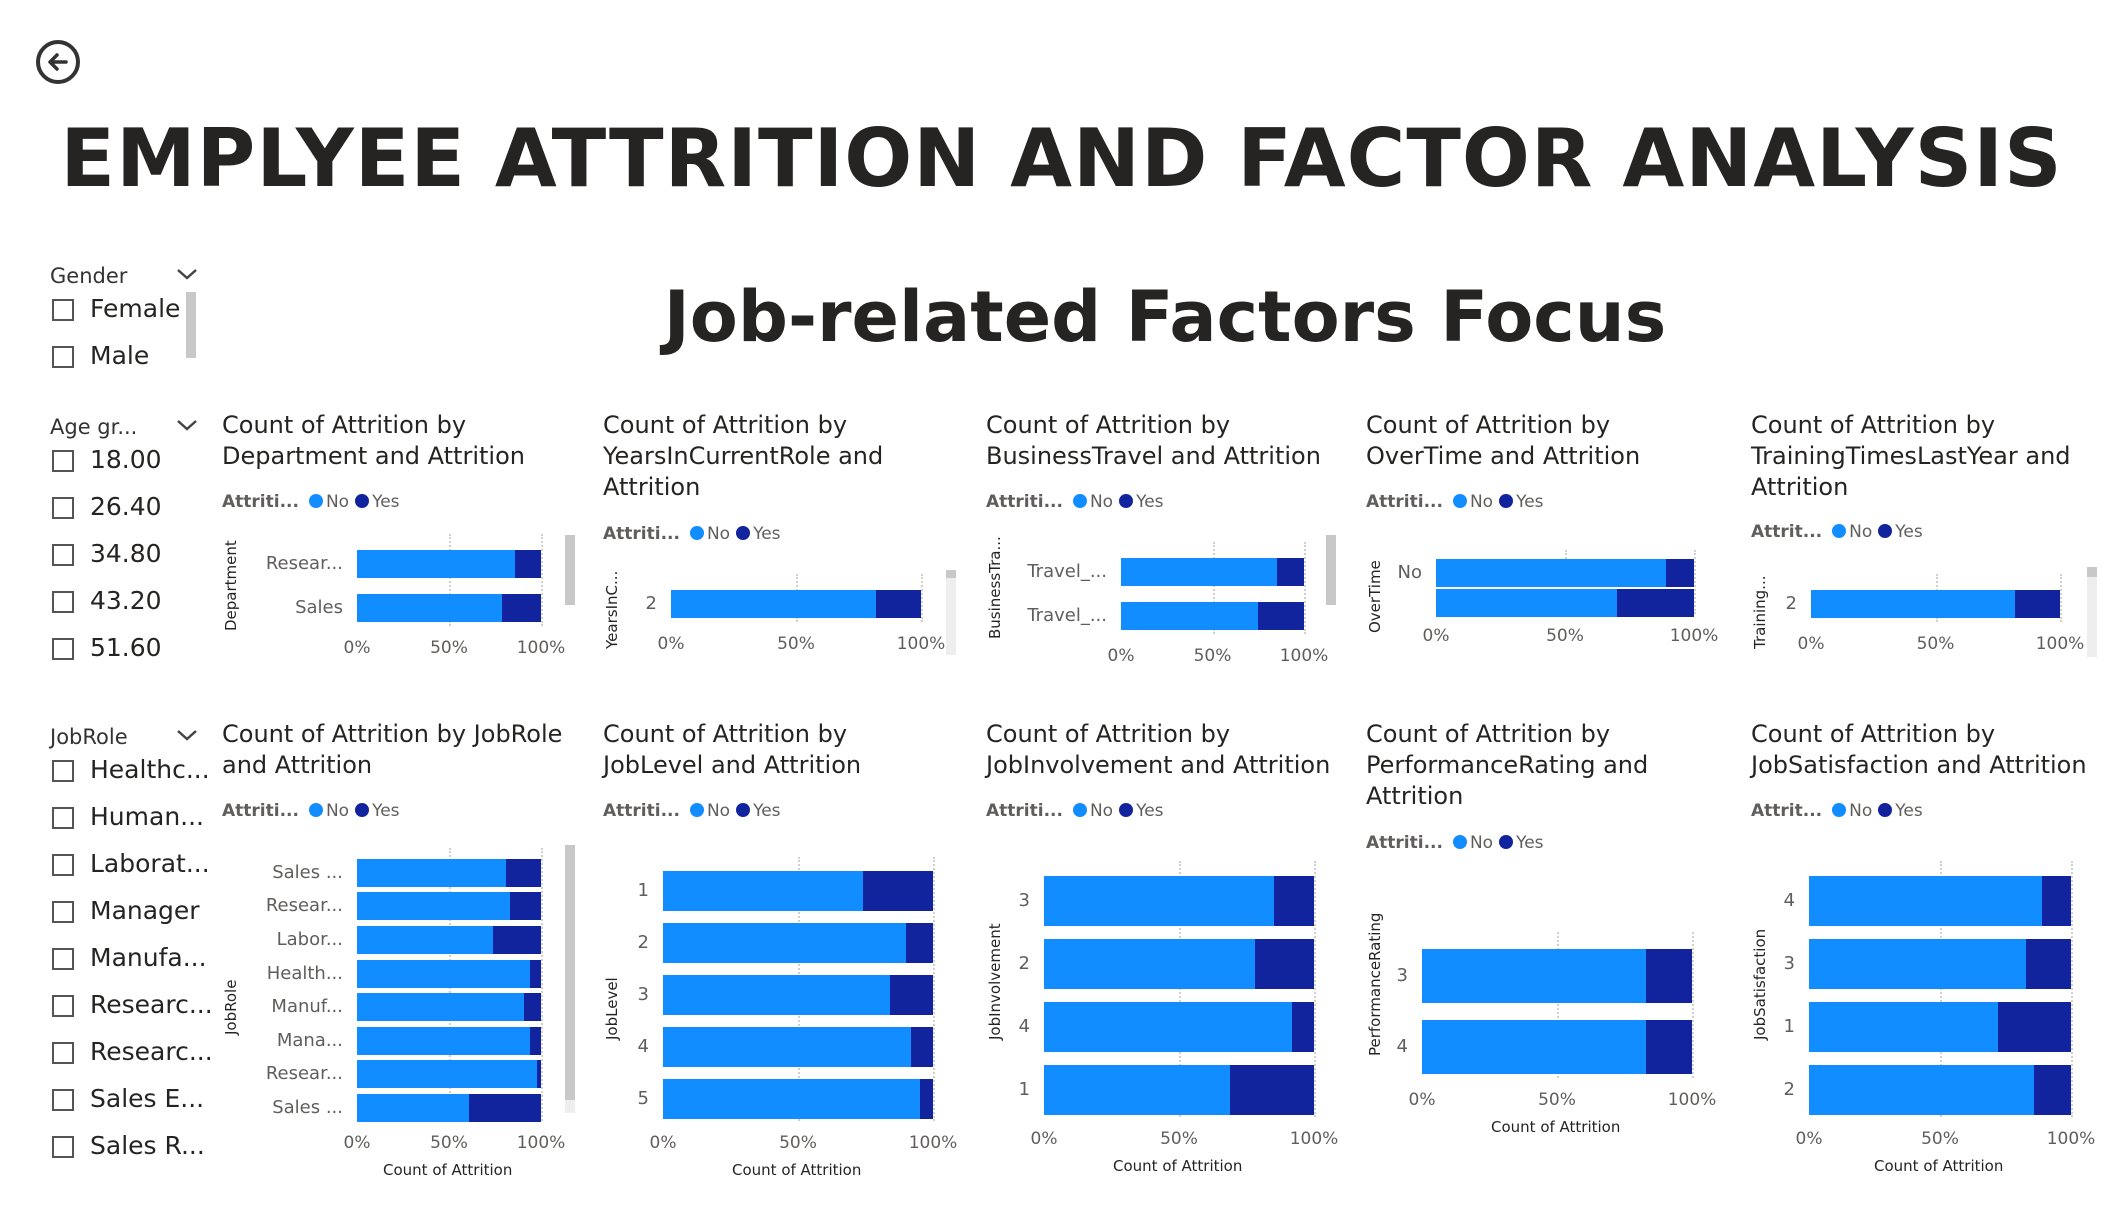  I want to click on slicer-option: Male, so click(125, 364).